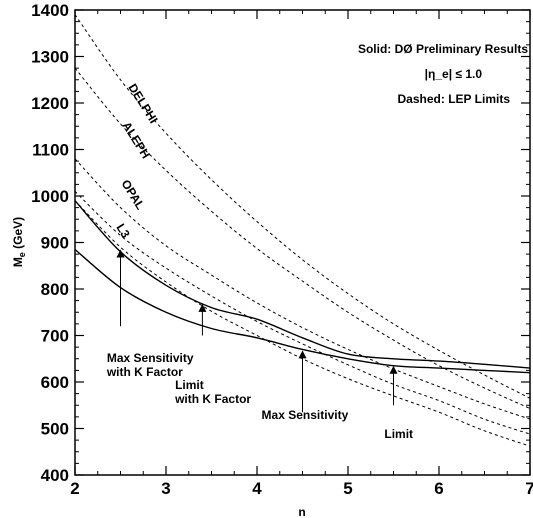 This screenshot has width=533, height=518. I want to click on x-tick-label: 6, so click(438, 488).